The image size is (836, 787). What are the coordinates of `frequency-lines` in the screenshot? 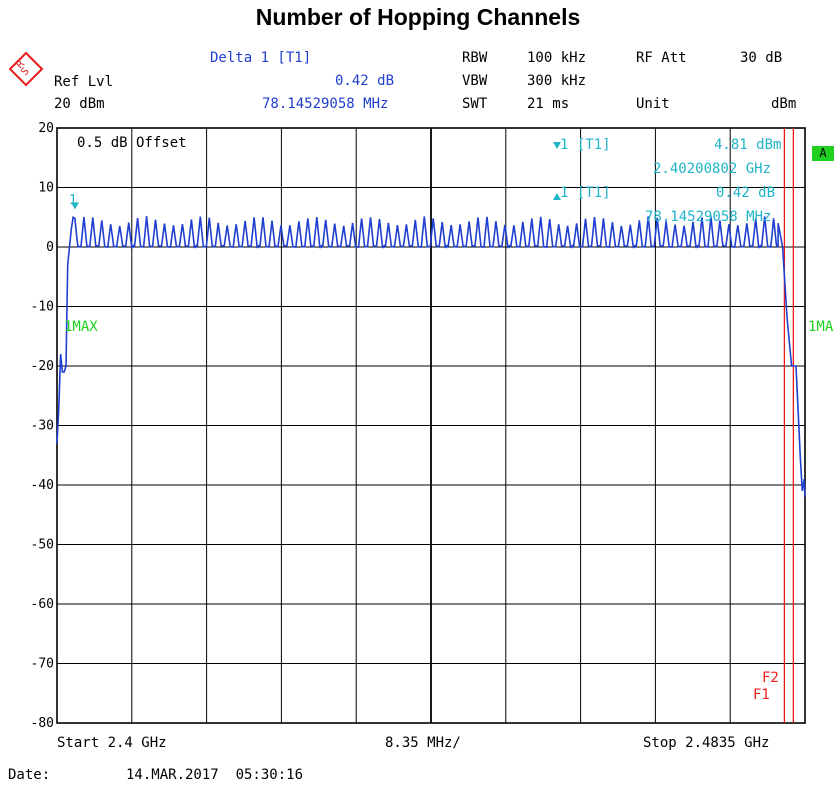 It's located at (789, 425).